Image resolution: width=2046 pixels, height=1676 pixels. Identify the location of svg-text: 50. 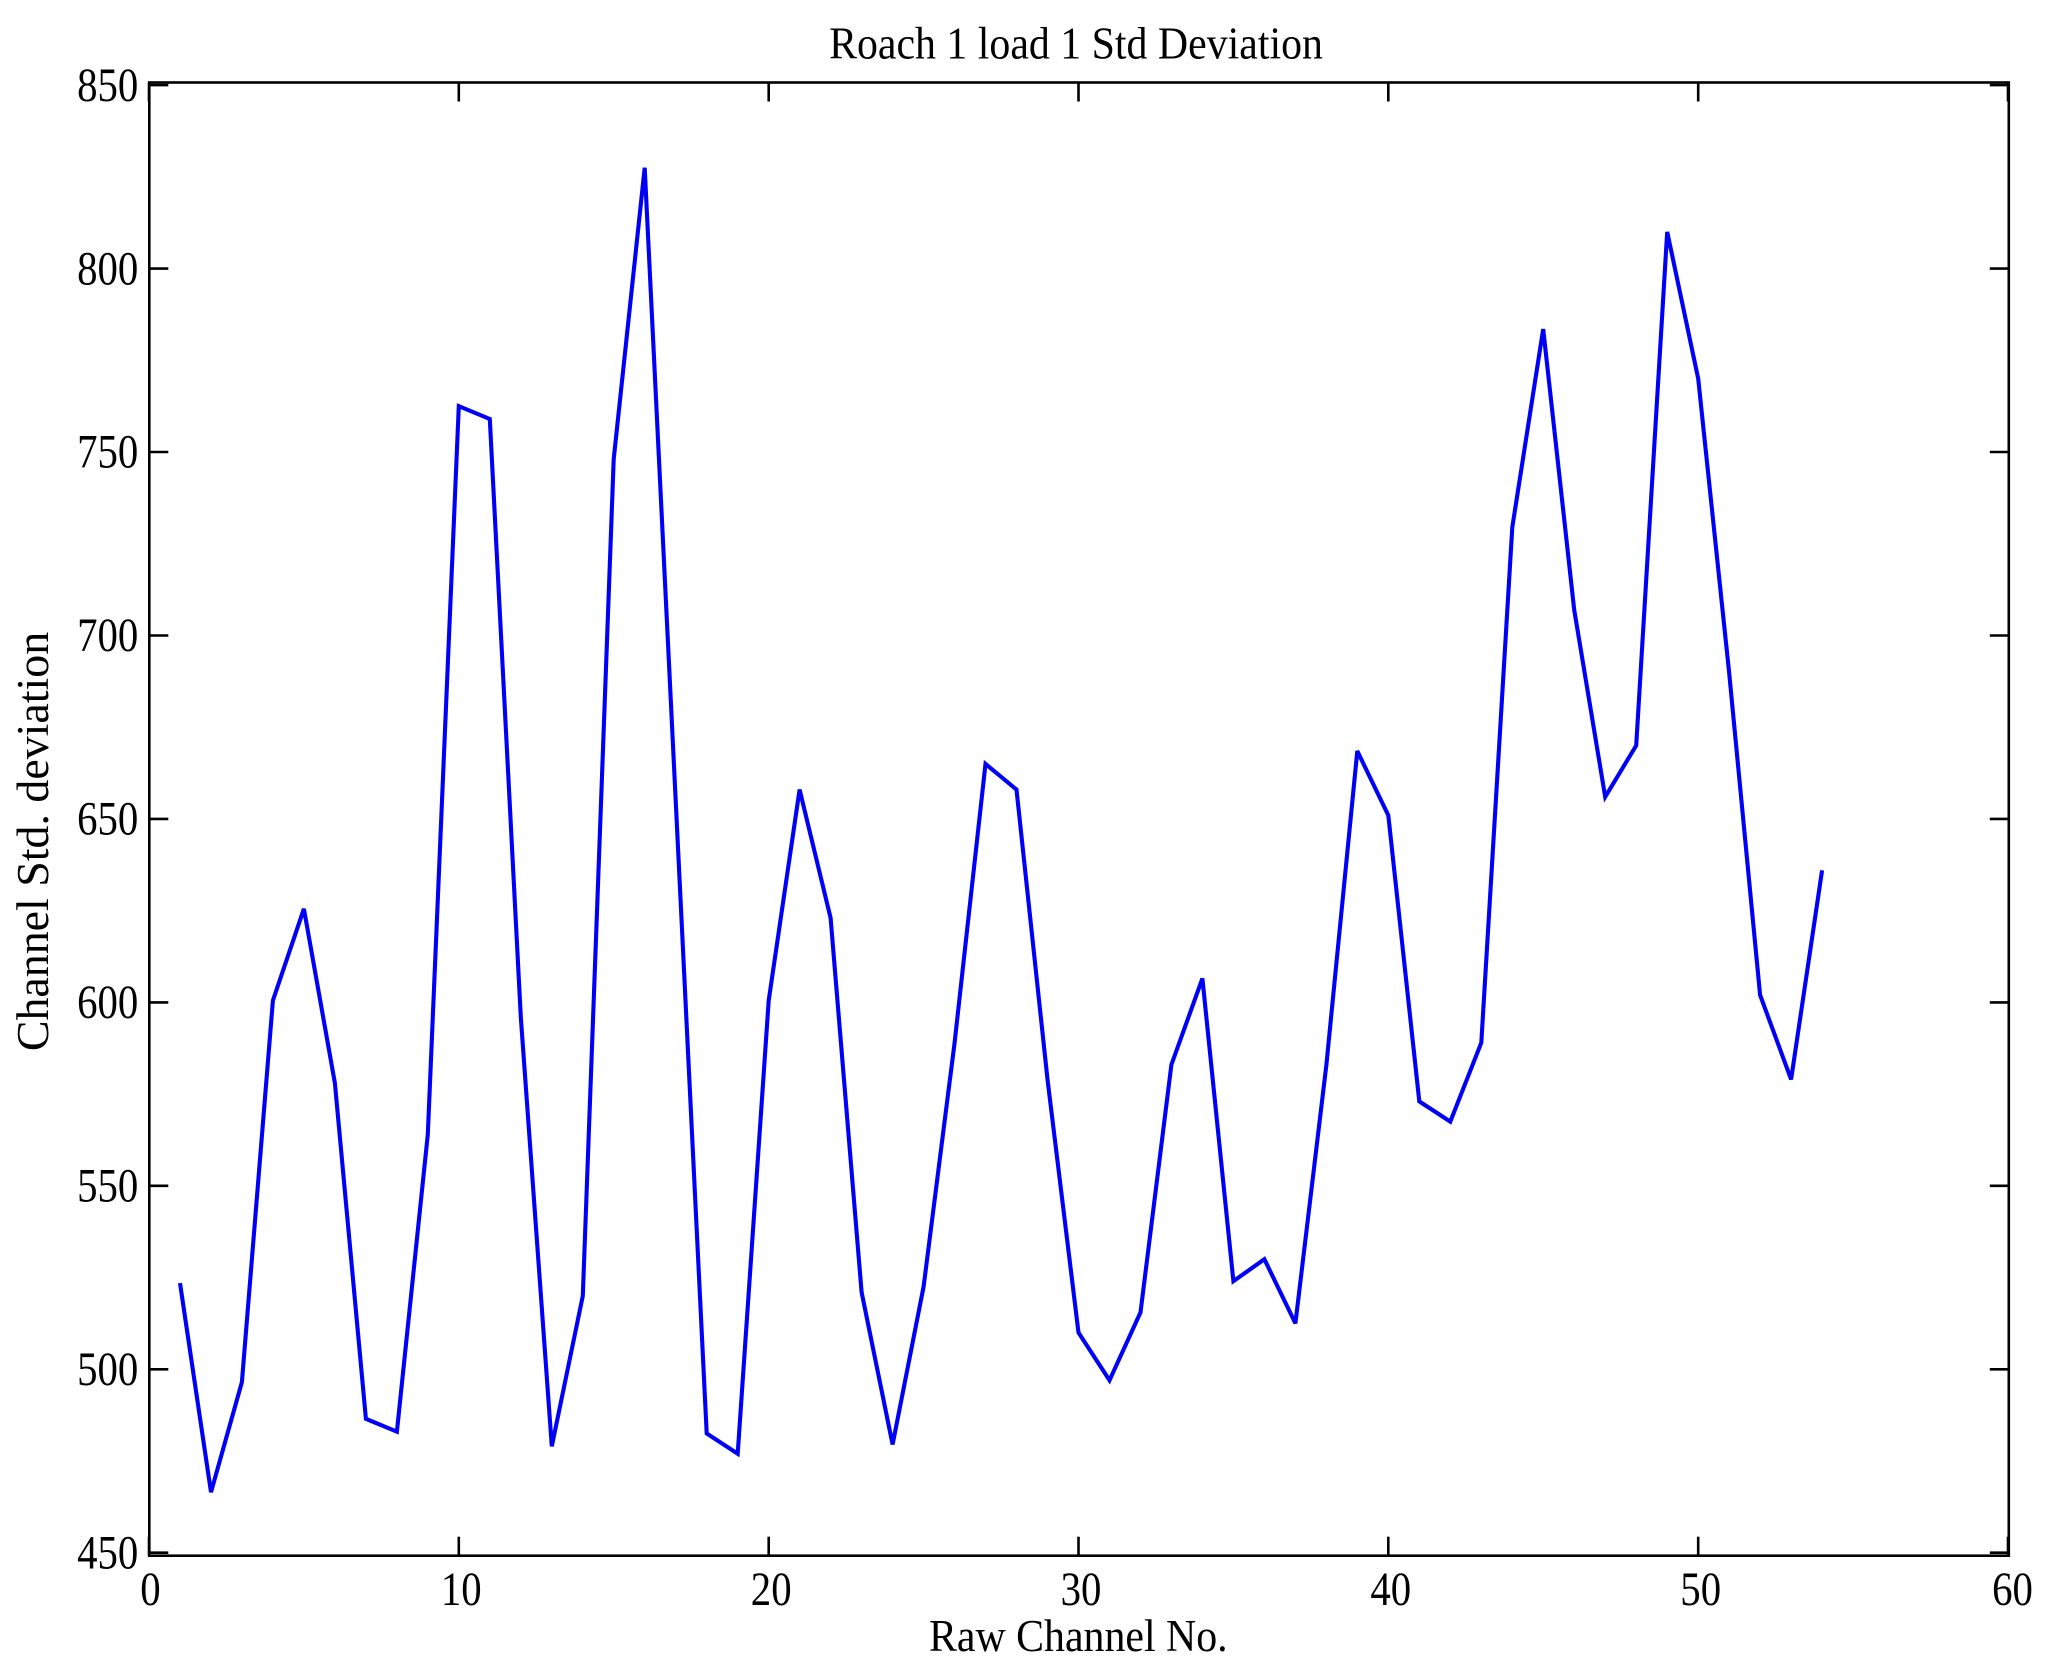
(1700, 1589).